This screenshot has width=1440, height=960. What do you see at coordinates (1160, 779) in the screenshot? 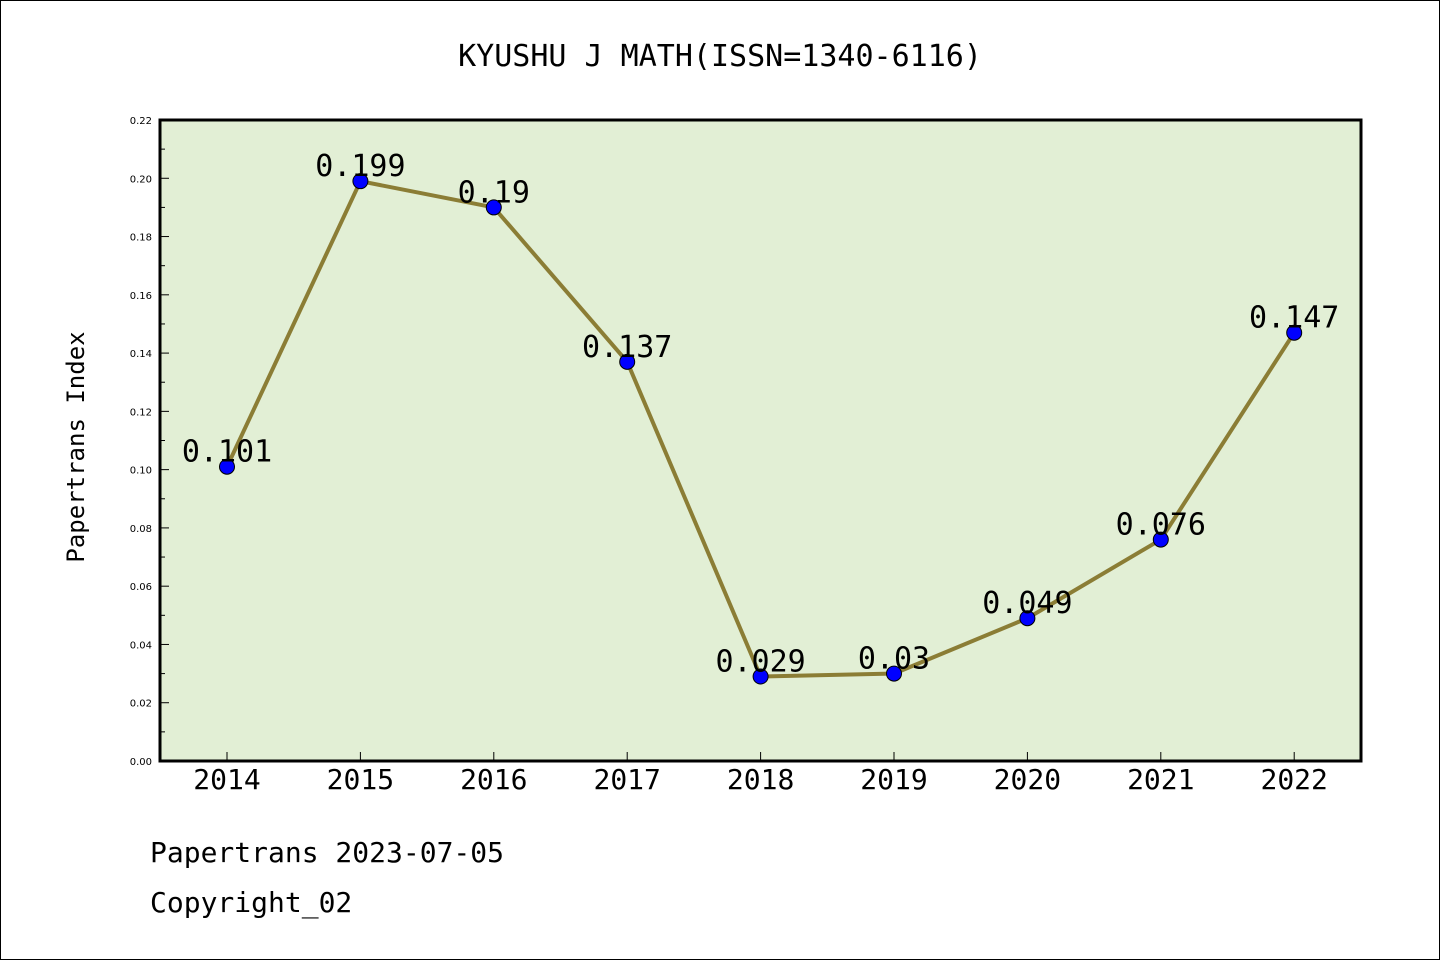
I see `x-tick-label: 2021` at bounding box center [1160, 779].